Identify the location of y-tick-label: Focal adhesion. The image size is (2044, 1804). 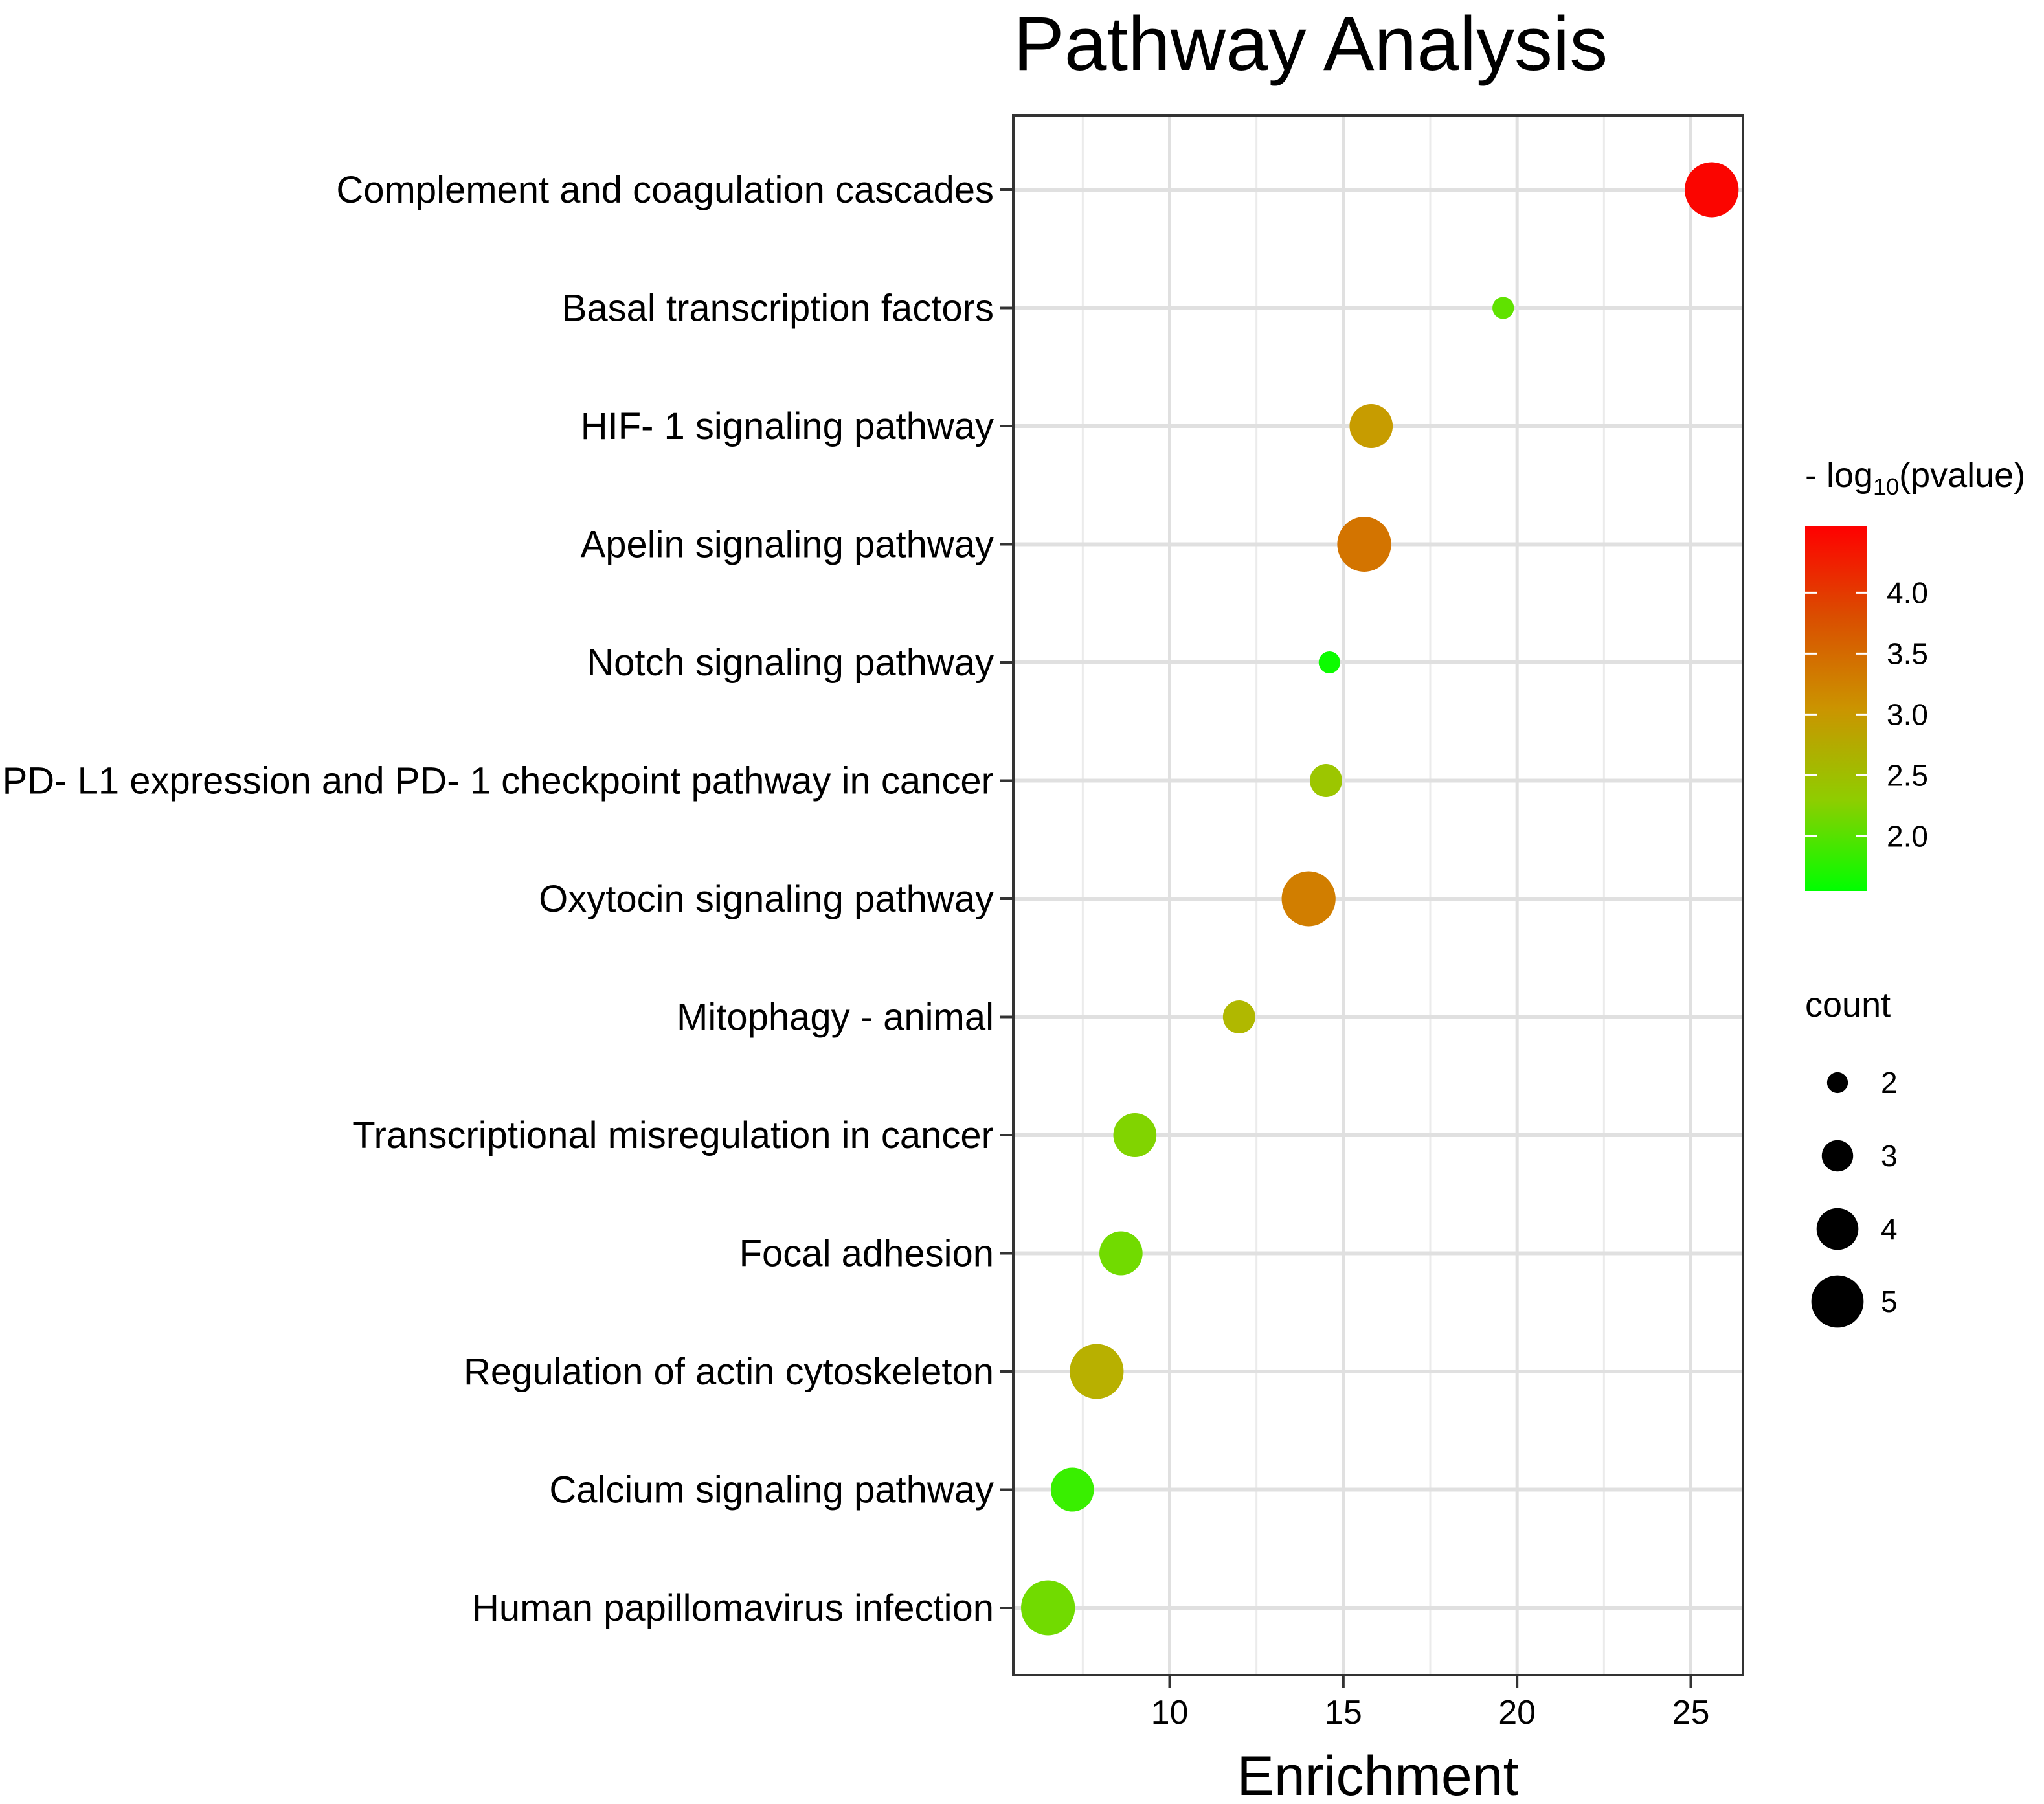
(866, 1254).